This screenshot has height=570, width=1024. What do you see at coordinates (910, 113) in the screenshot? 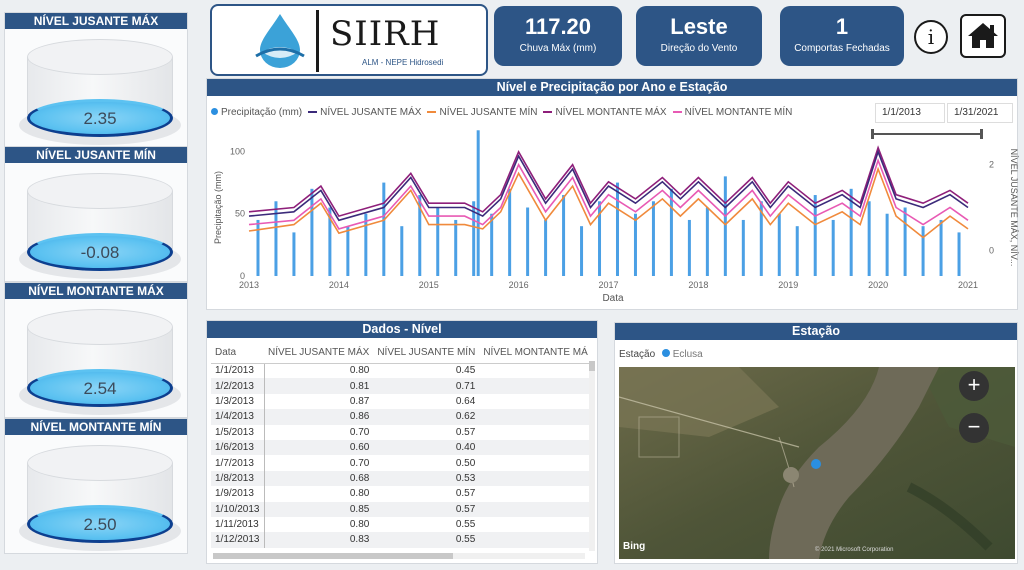
I see `date-start-input: 1/1/2013` at bounding box center [910, 113].